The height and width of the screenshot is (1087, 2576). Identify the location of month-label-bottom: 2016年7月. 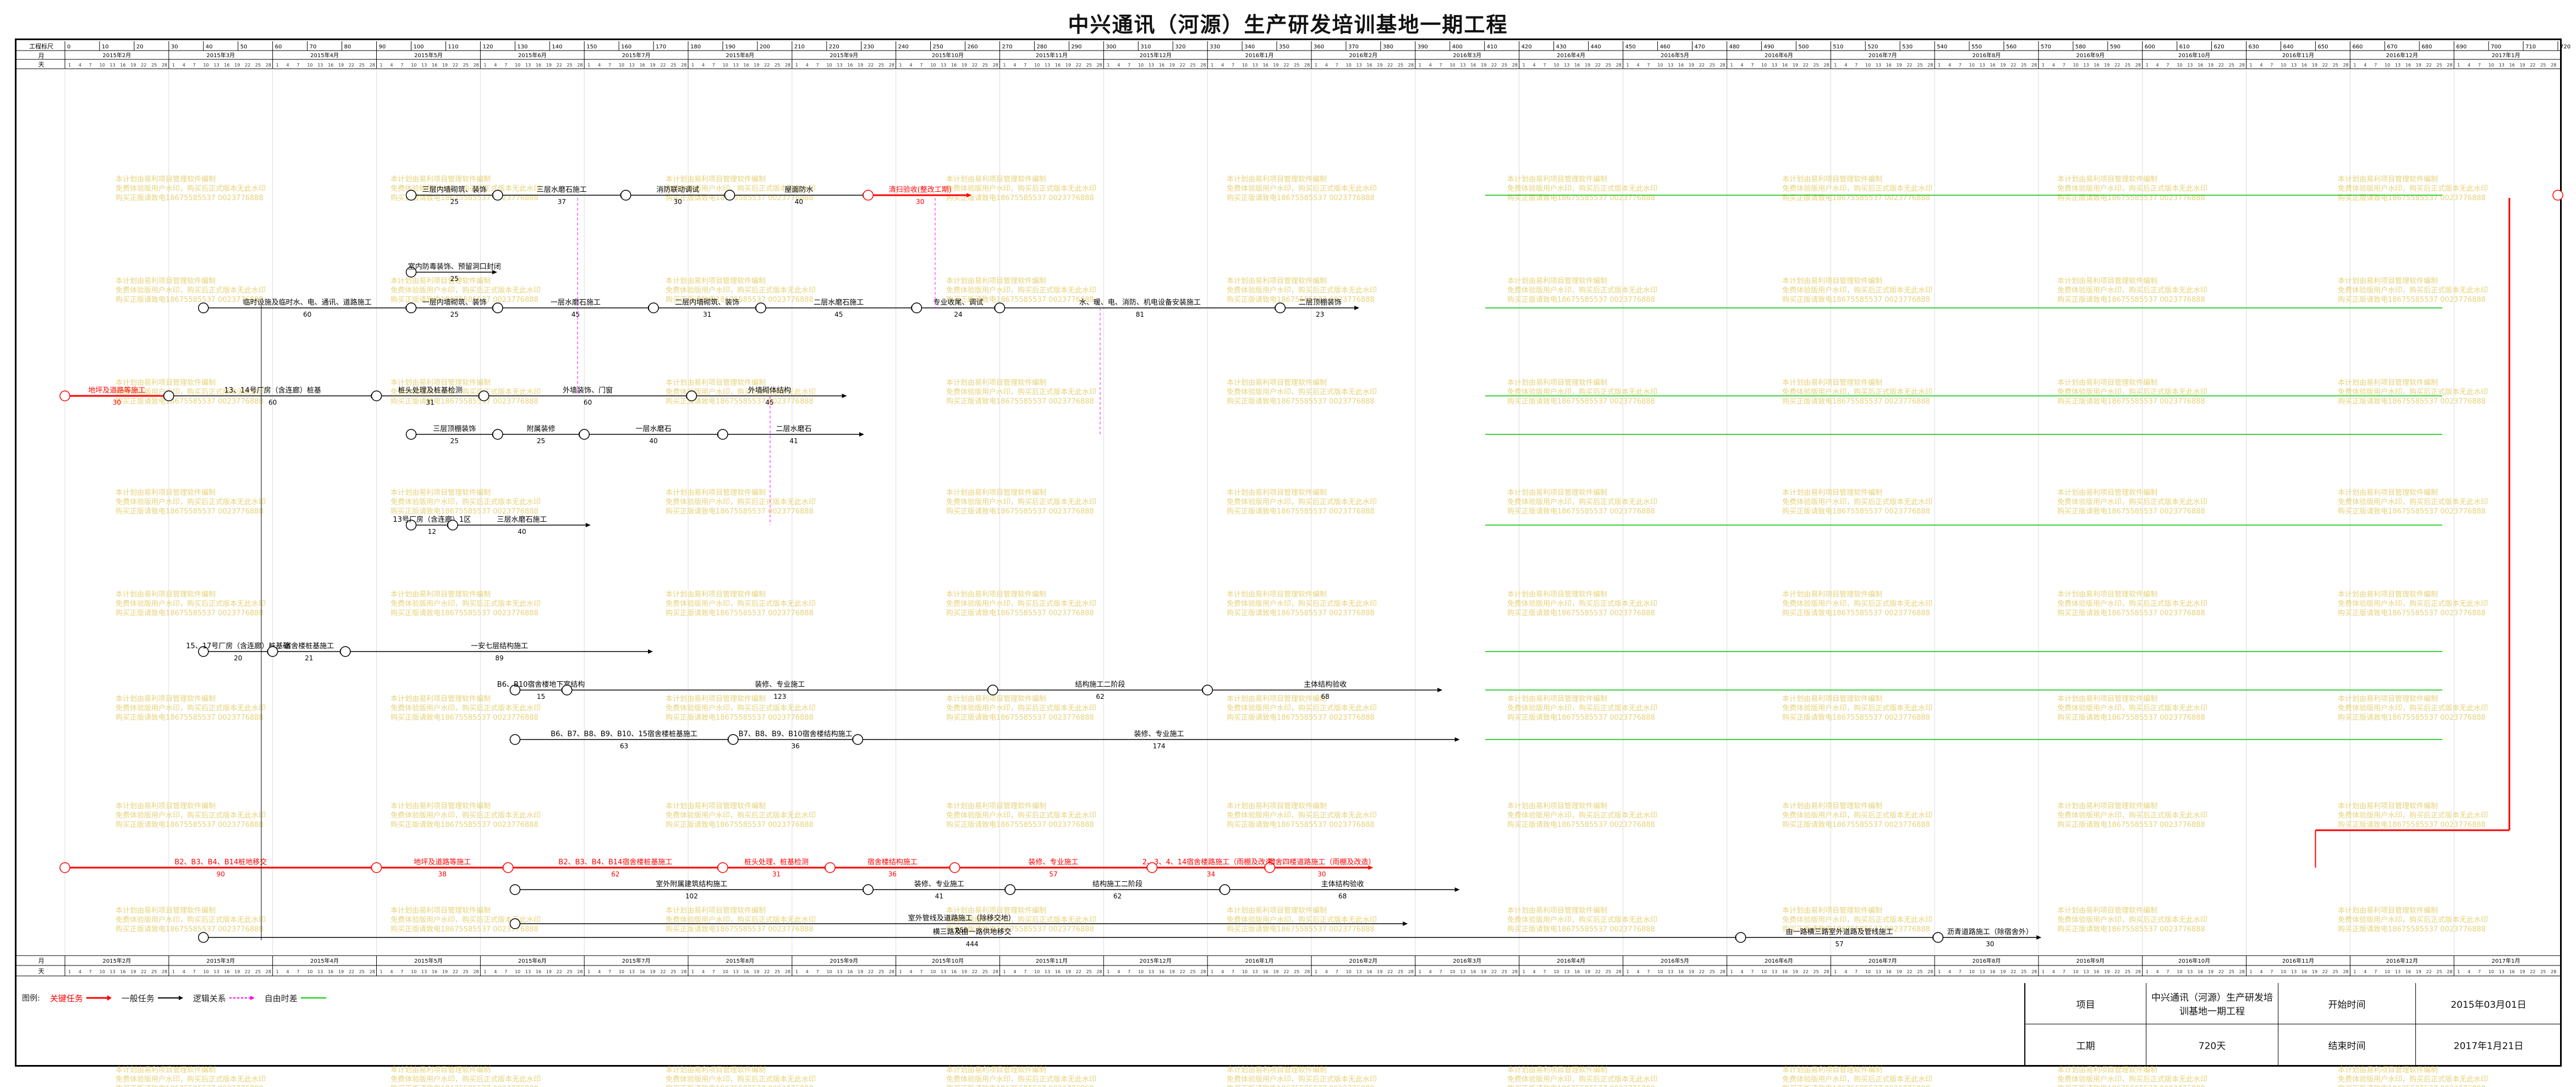
(1883, 960).